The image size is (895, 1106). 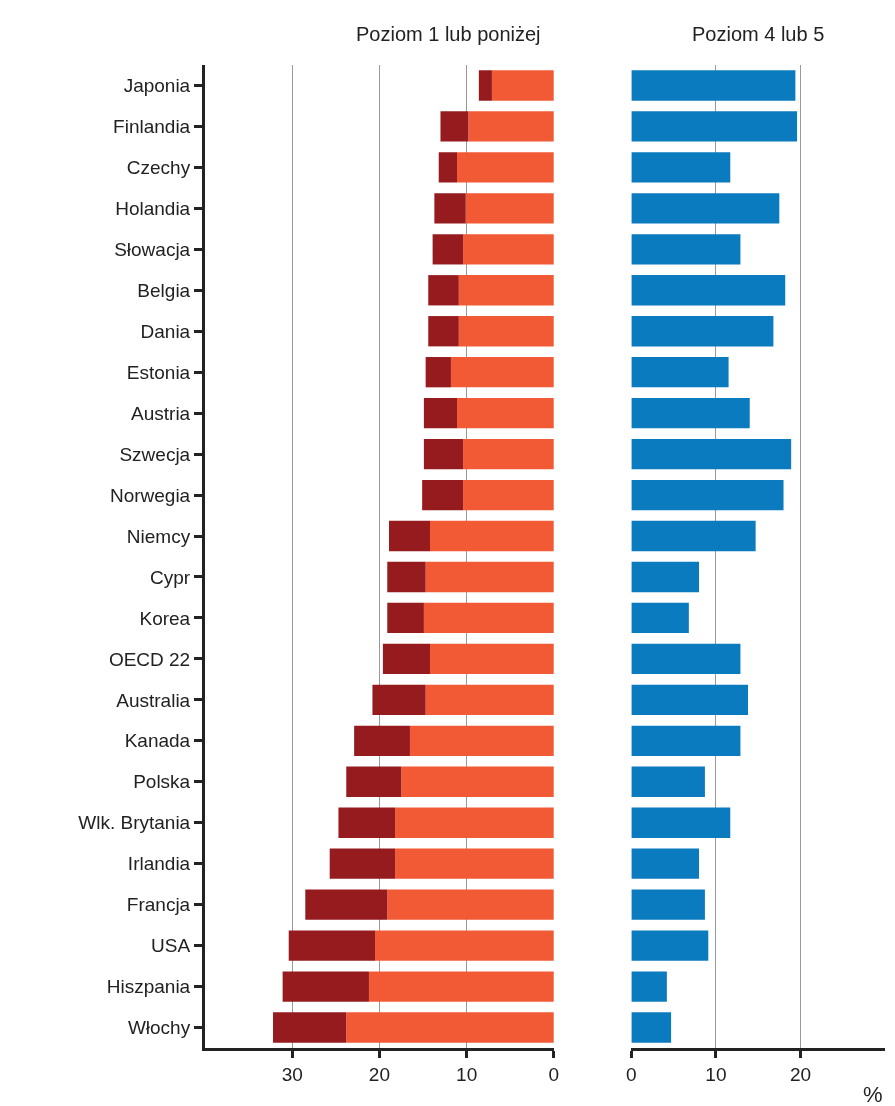 What do you see at coordinates (164, 290) in the screenshot?
I see `y-tick-label: Belgia` at bounding box center [164, 290].